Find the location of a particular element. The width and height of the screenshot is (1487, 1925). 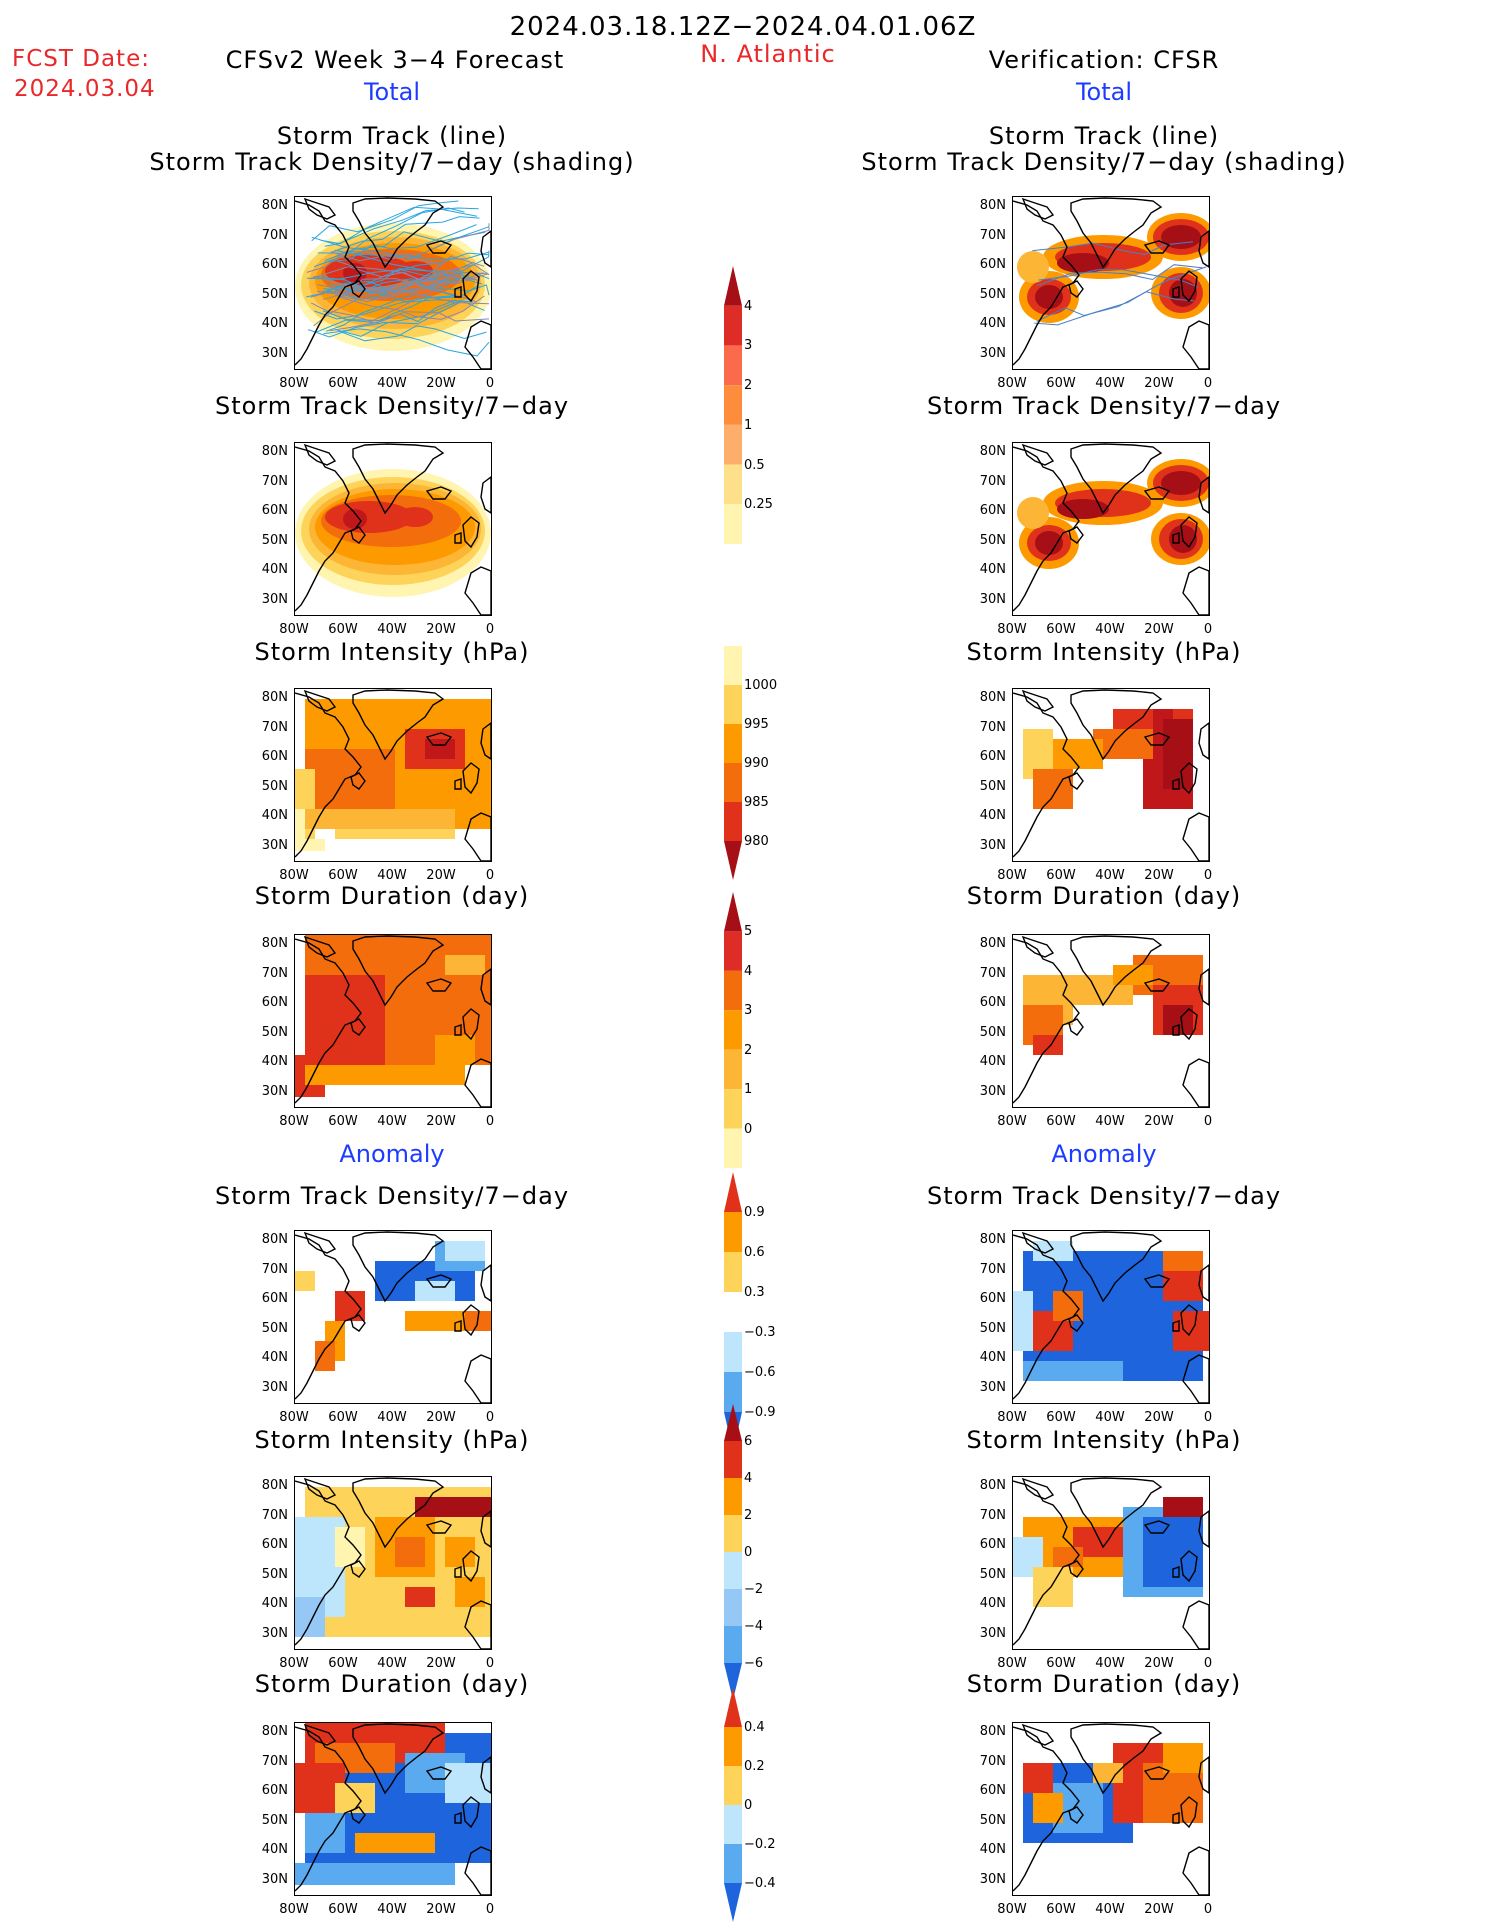

title-duration-right: Storm Duration (day) is located at coordinates (1104, 896).